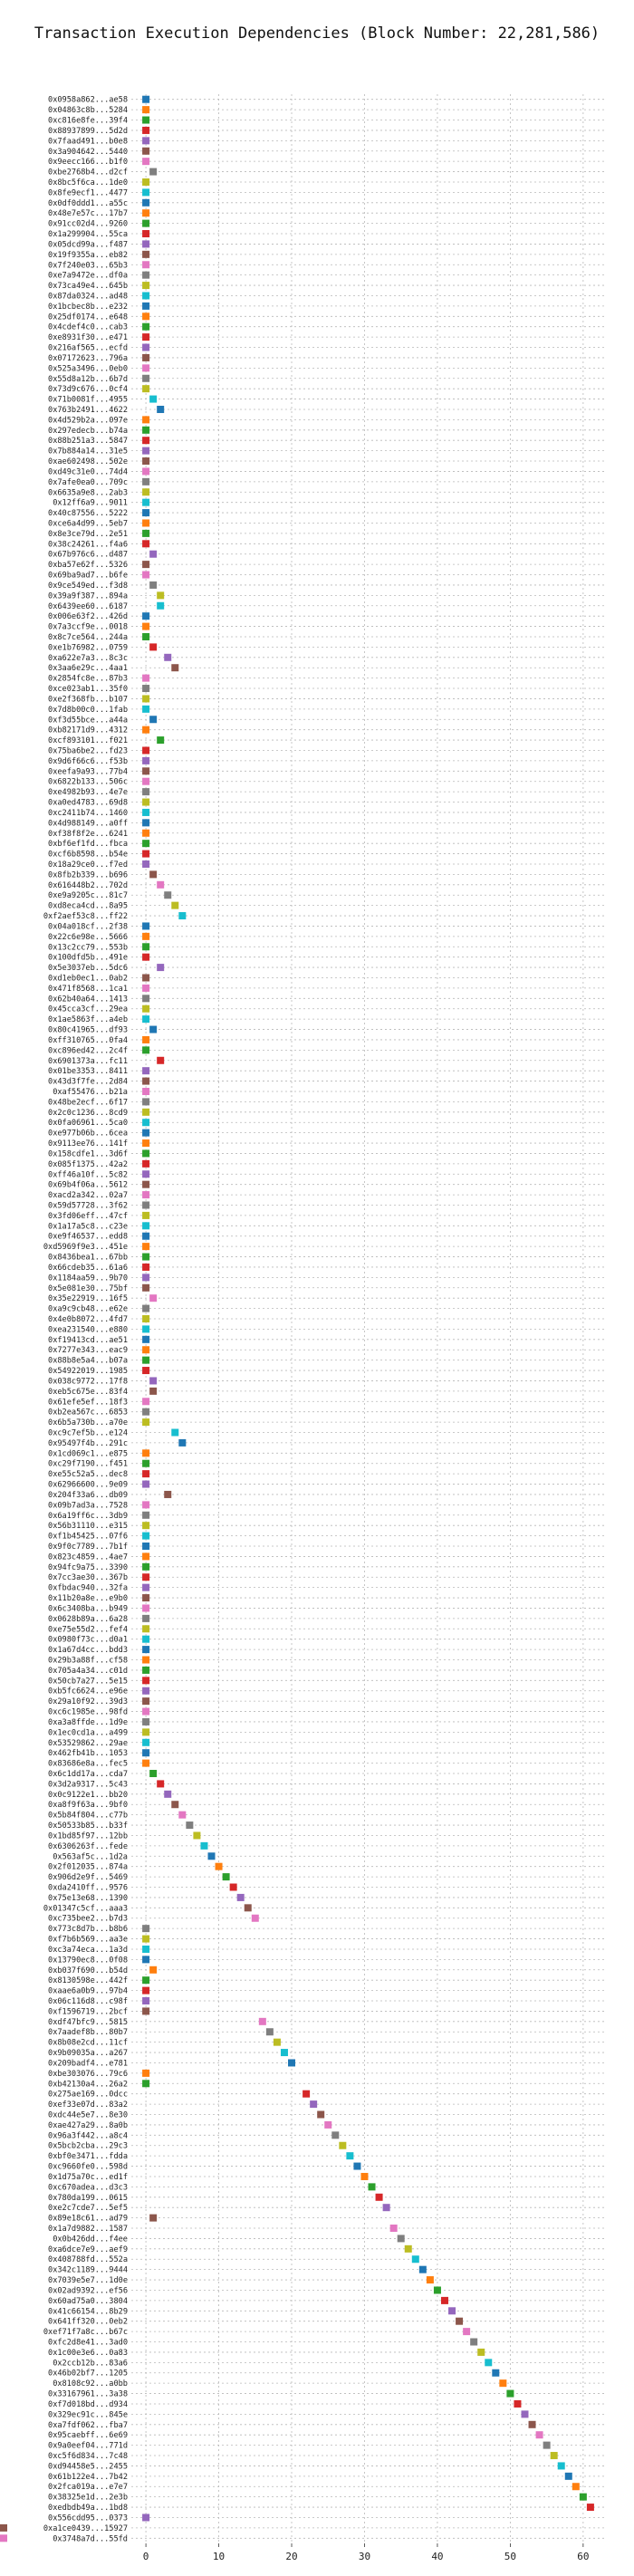 The height and width of the screenshot is (2576, 634). Describe the element at coordinates (88, 1278) in the screenshot. I see `transaction-label: 0x1184aa59...9b70` at that location.